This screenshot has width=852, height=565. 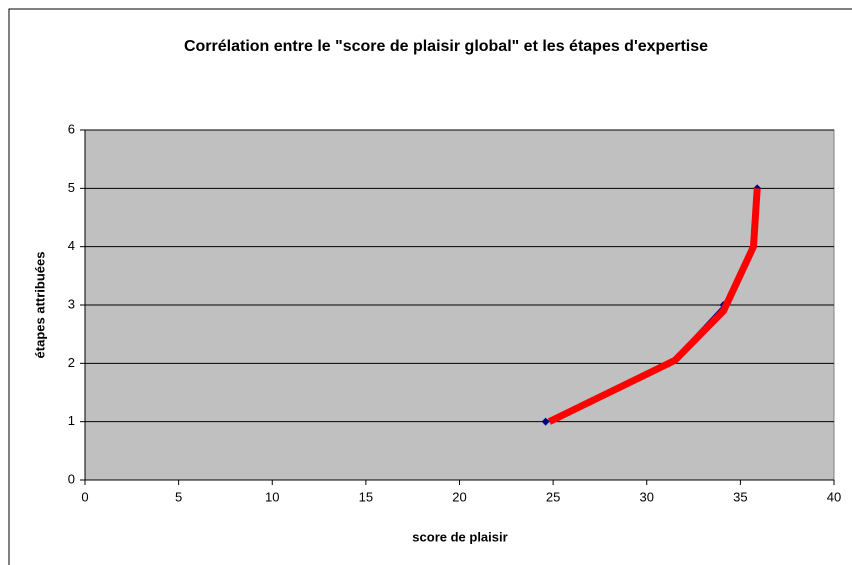 What do you see at coordinates (553, 496) in the screenshot?
I see `x-tick-label: 25` at bounding box center [553, 496].